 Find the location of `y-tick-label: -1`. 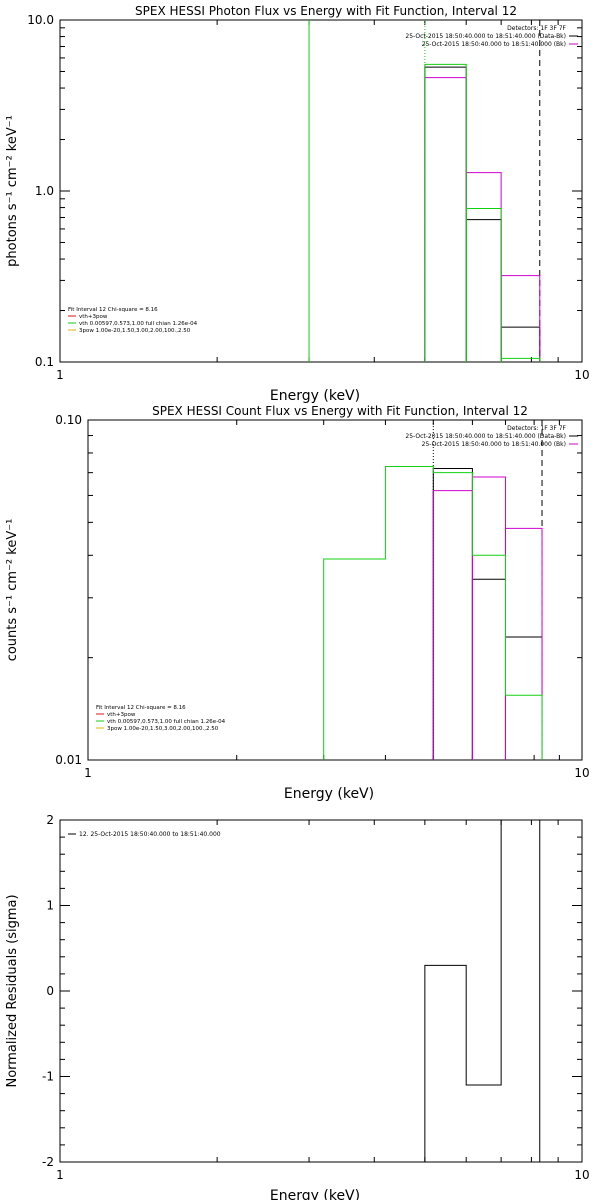

y-tick-label: -1 is located at coordinates (48, 1077).